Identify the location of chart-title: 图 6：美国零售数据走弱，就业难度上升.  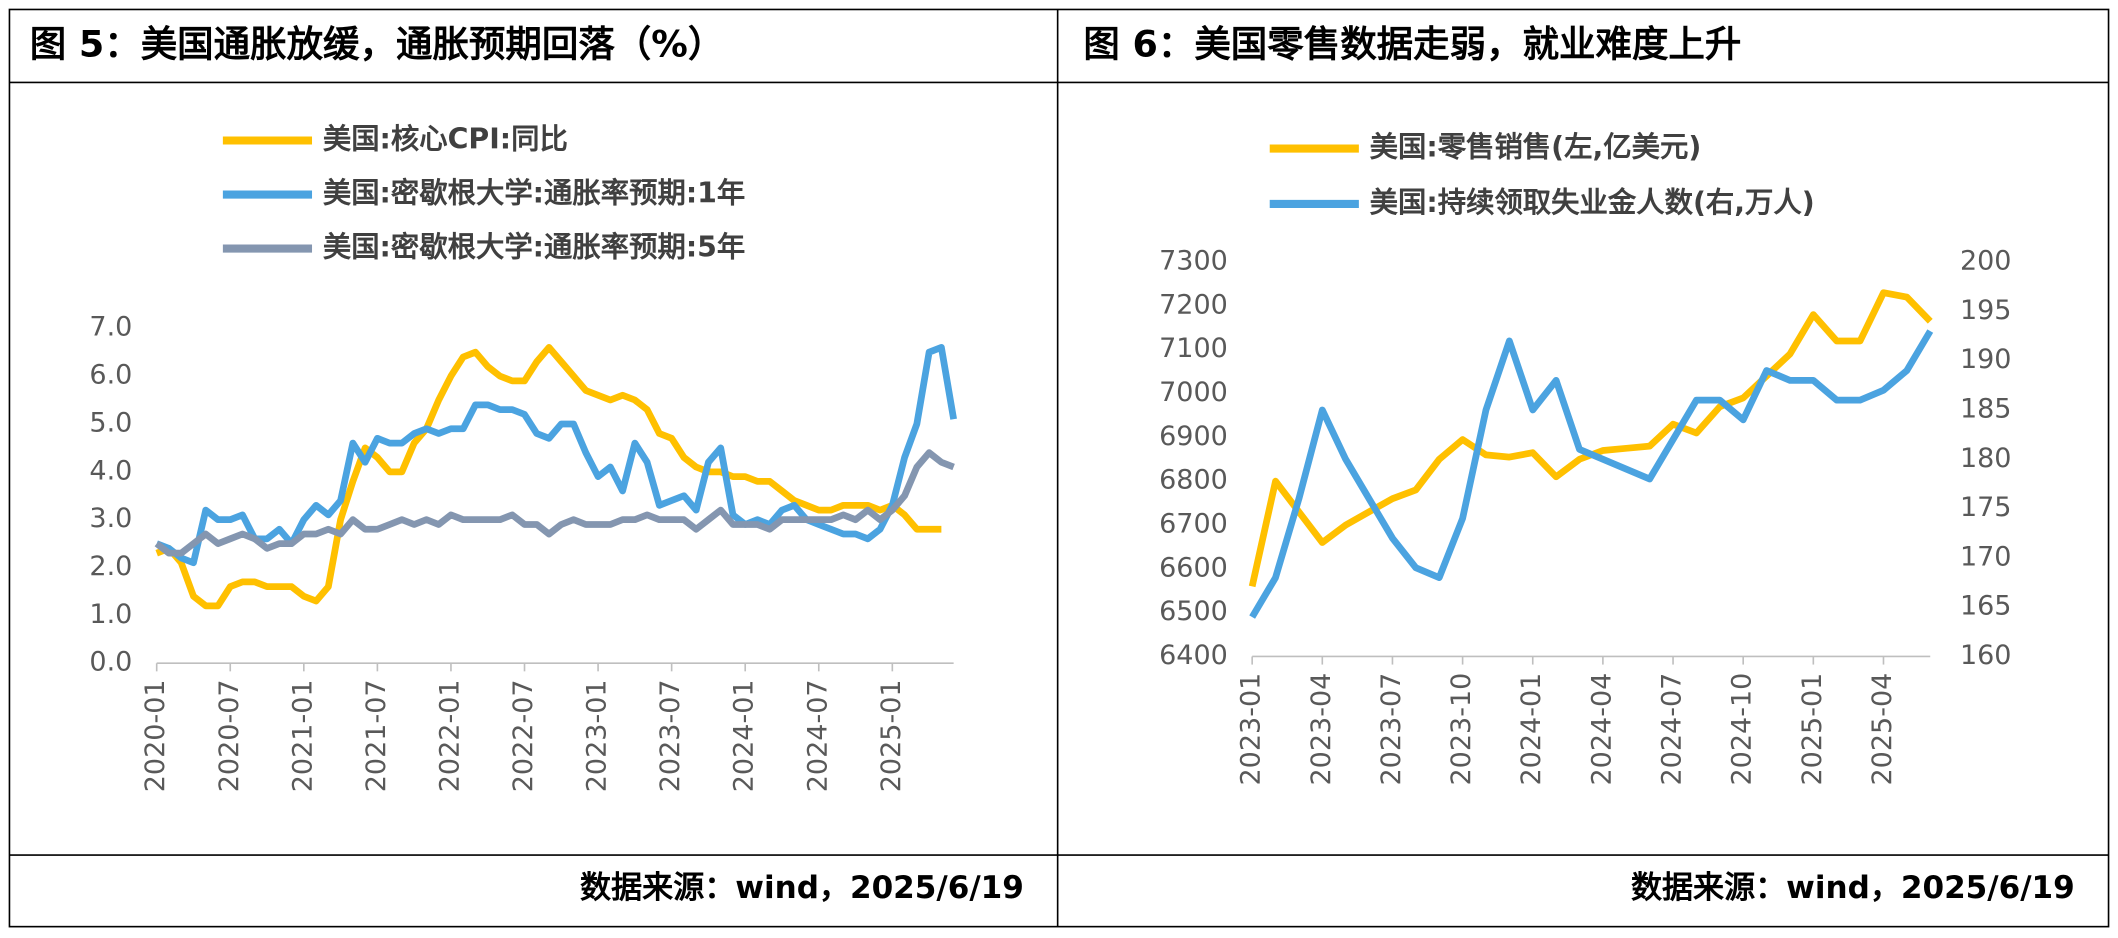
(1412, 43).